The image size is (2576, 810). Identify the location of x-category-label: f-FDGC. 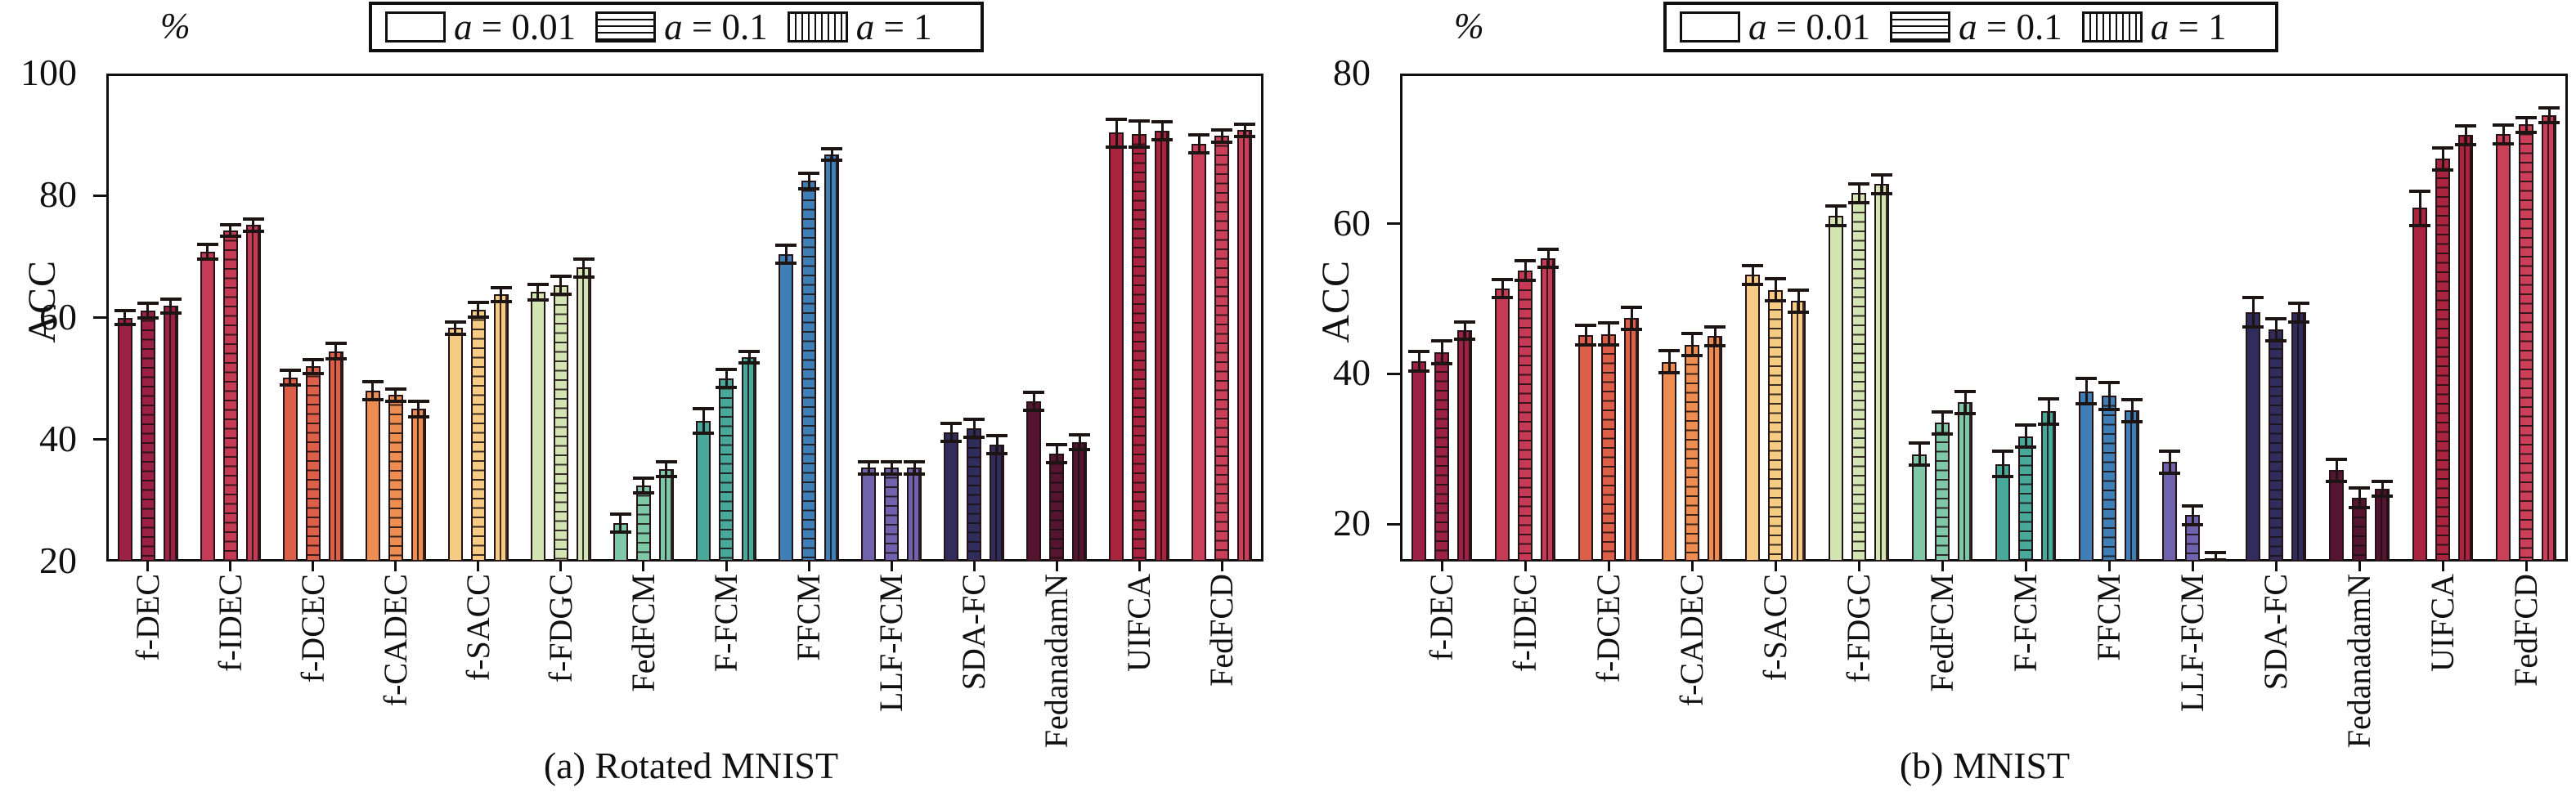
(560, 628).